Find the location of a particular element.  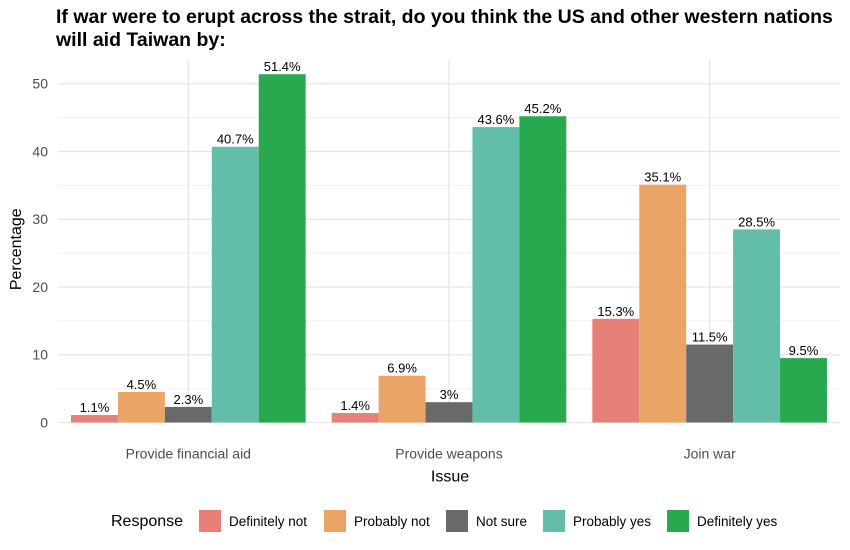

x-tick-label: Provide weapons is located at coordinates (448, 454).